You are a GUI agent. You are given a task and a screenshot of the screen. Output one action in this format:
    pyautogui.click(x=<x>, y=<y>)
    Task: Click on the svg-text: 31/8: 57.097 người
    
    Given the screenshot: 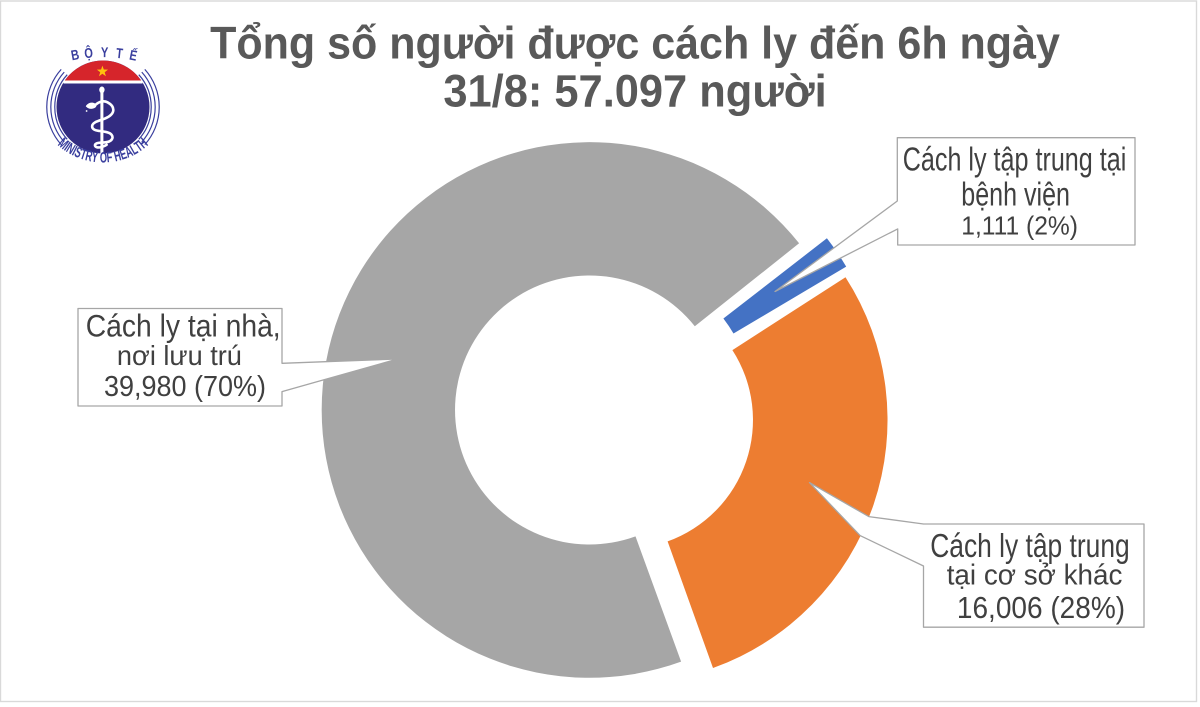 What is the action you would take?
    pyautogui.click(x=634, y=92)
    